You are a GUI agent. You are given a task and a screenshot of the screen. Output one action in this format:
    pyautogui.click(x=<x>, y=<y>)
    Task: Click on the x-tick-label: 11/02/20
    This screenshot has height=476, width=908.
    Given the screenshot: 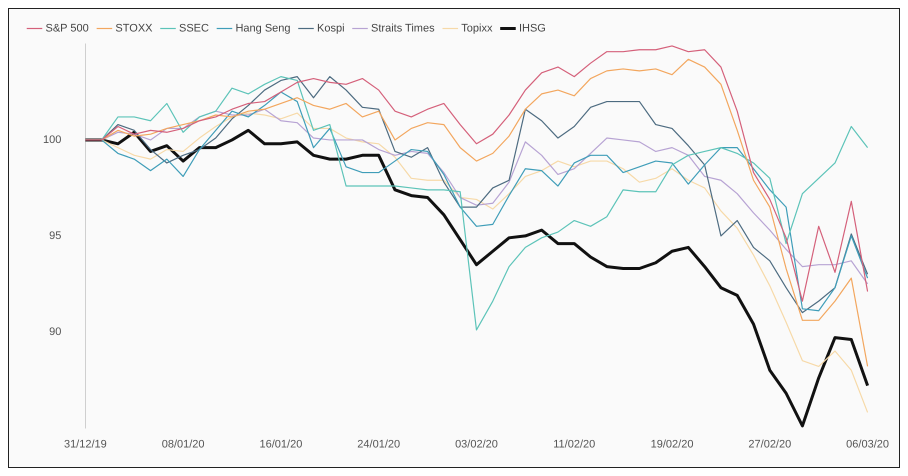 What is the action you would take?
    pyautogui.click(x=574, y=444)
    